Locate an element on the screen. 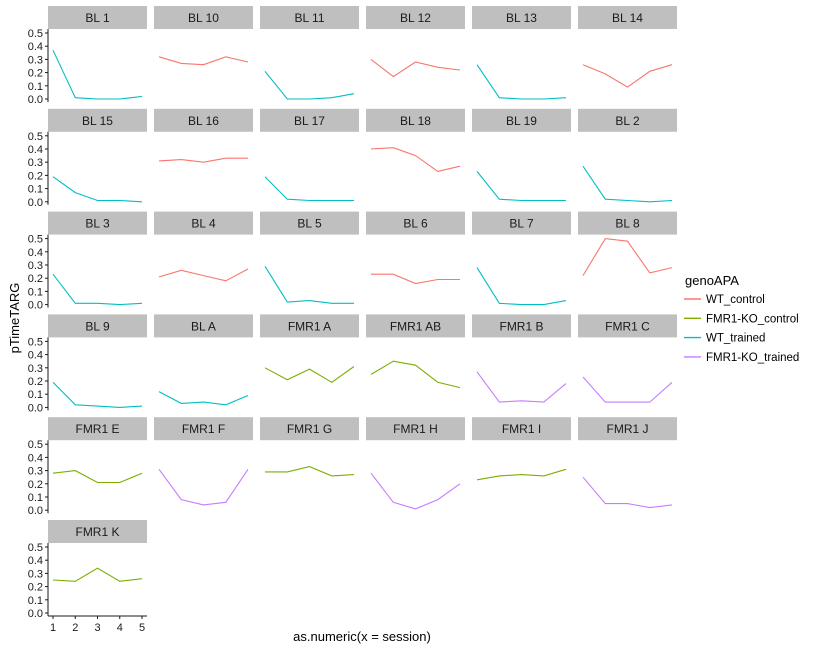 This screenshot has height=650, width=819. legend-entry-fmr1-ko-trained: FMR1-KO_trained is located at coordinates (741, 358).